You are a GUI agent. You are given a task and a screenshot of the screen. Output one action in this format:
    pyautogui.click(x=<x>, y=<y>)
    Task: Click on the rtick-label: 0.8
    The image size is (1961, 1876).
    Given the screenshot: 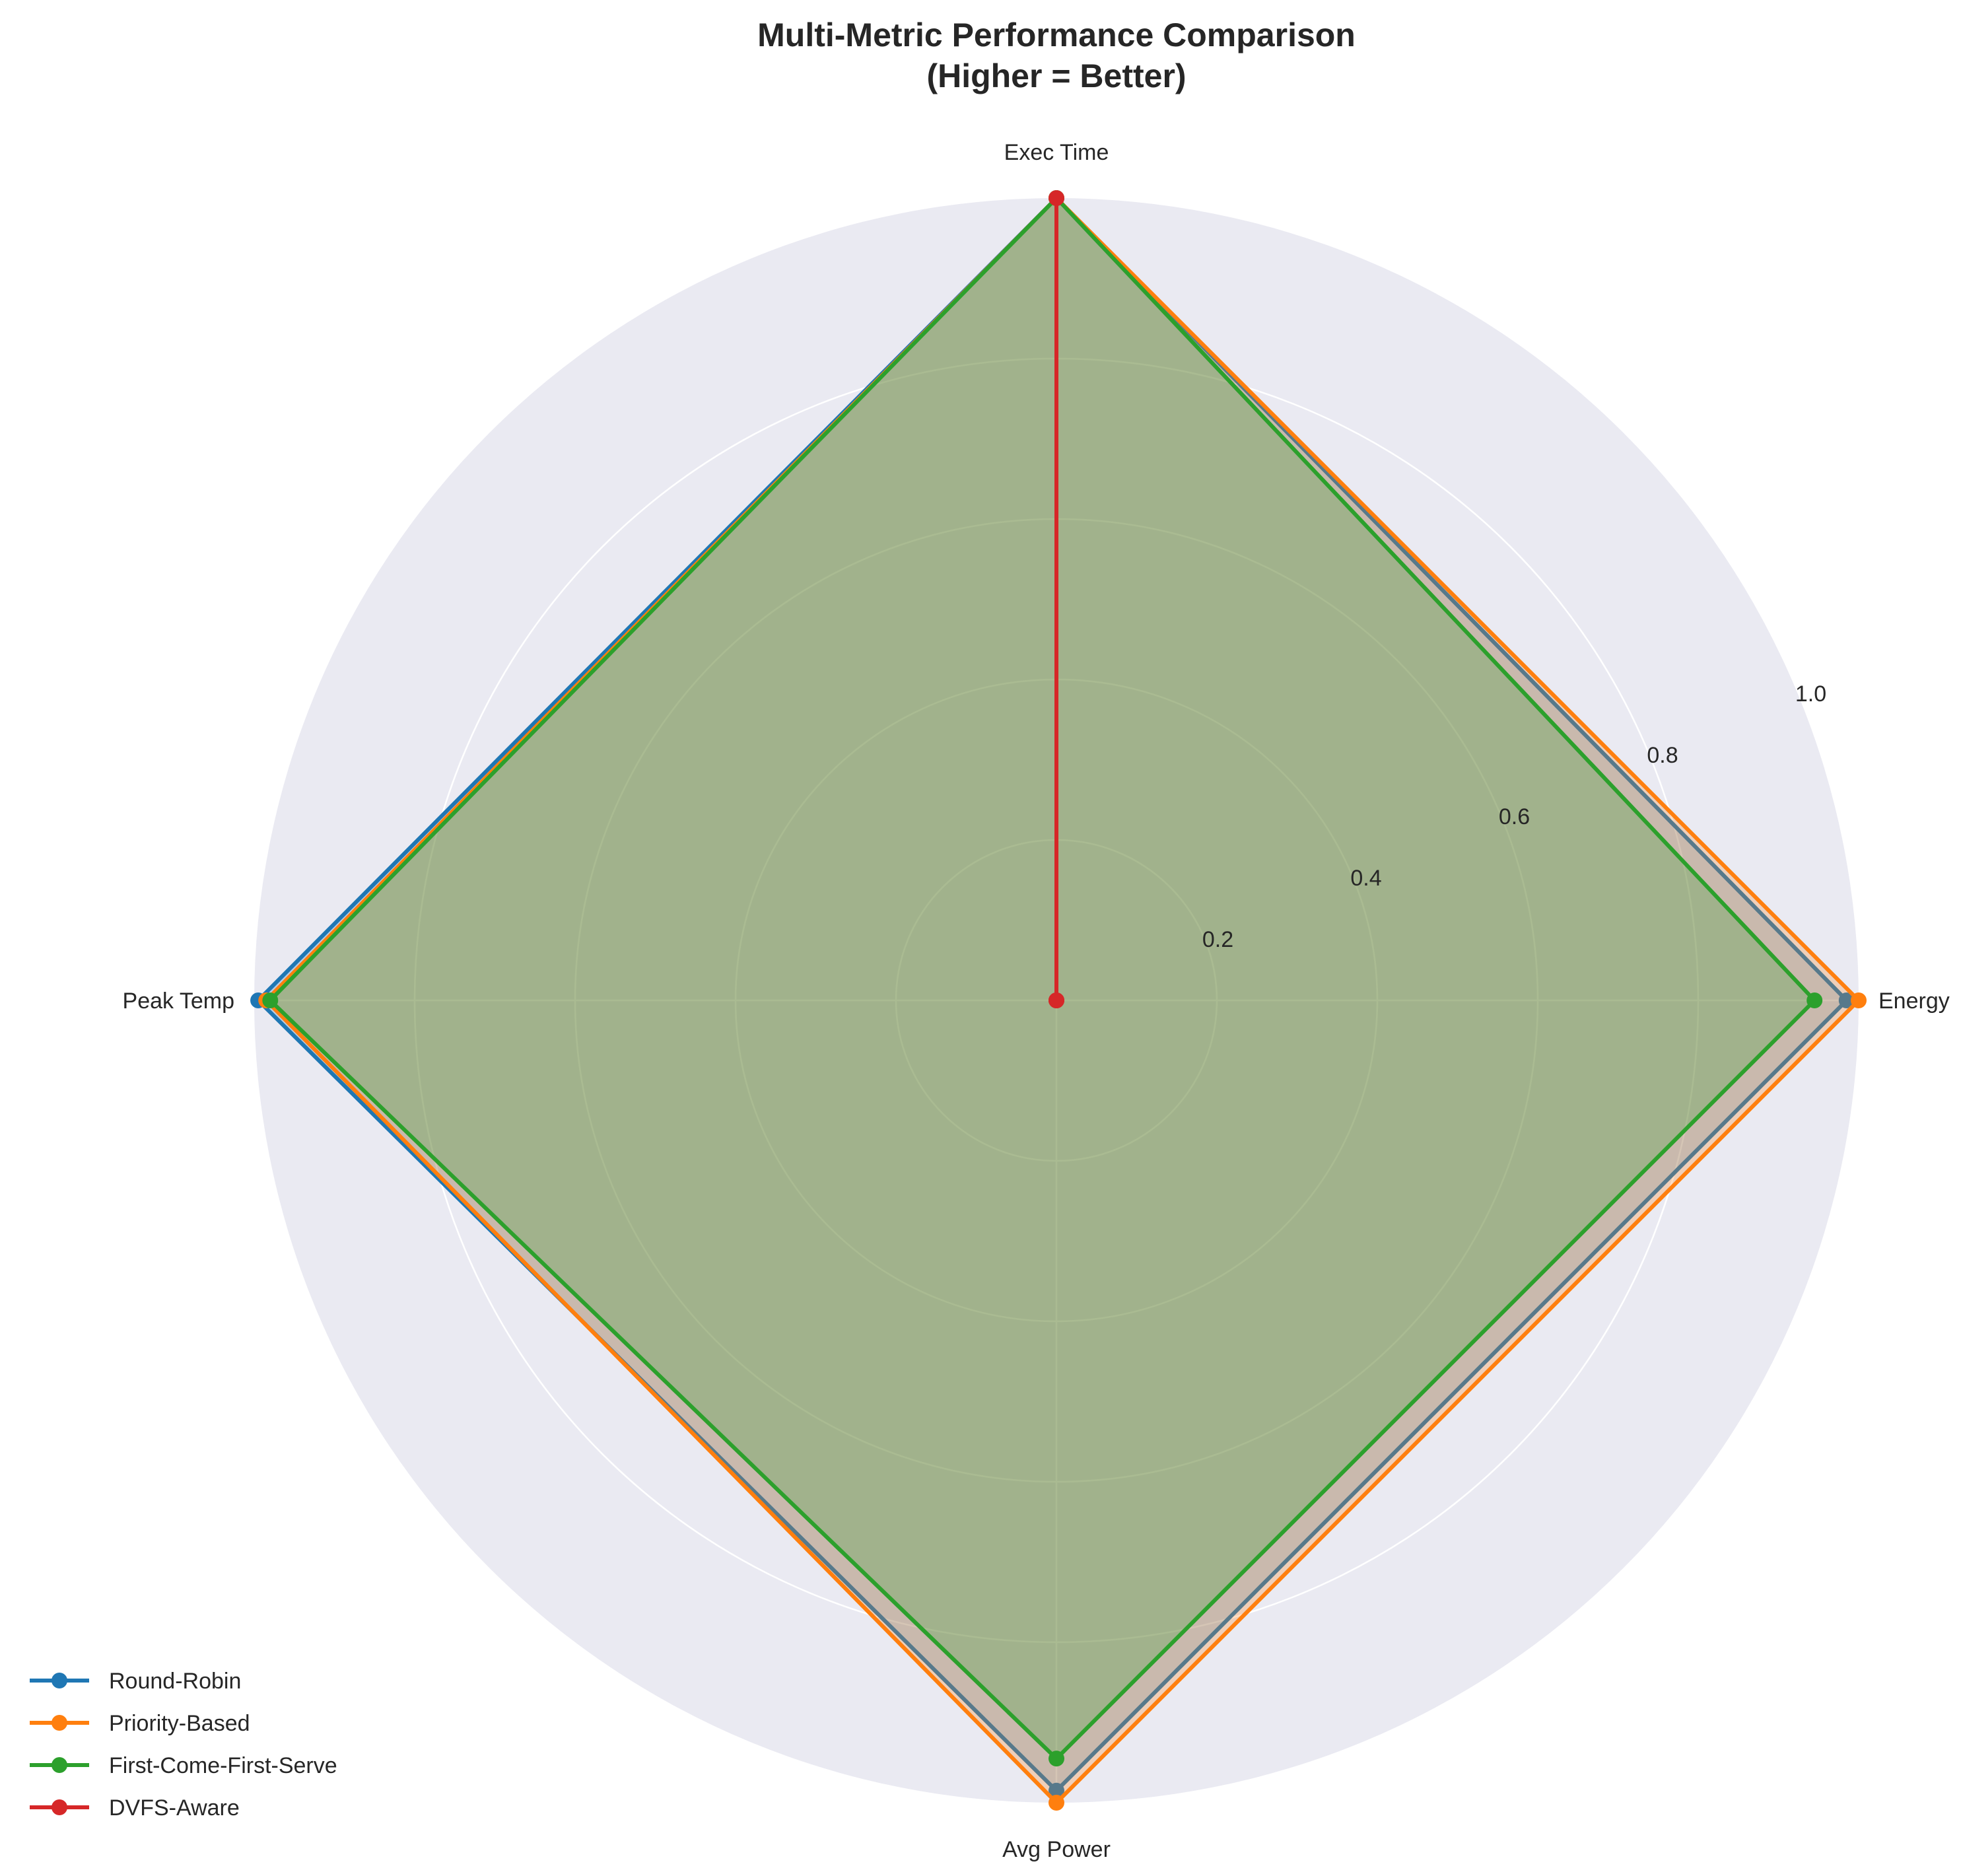 What is the action you would take?
    pyautogui.click(x=1662, y=755)
    